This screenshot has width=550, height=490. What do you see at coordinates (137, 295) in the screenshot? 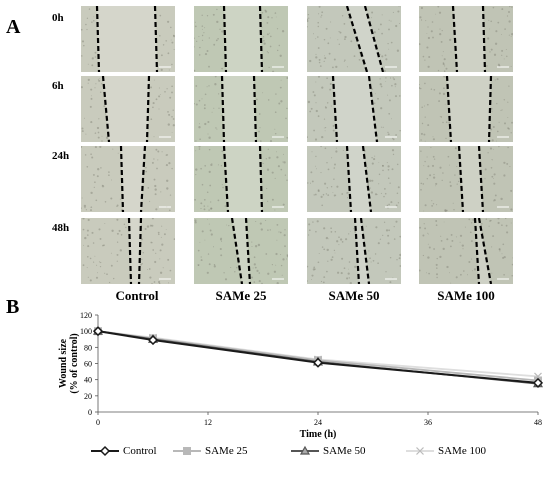
I see `column-label-control: Control` at bounding box center [137, 295].